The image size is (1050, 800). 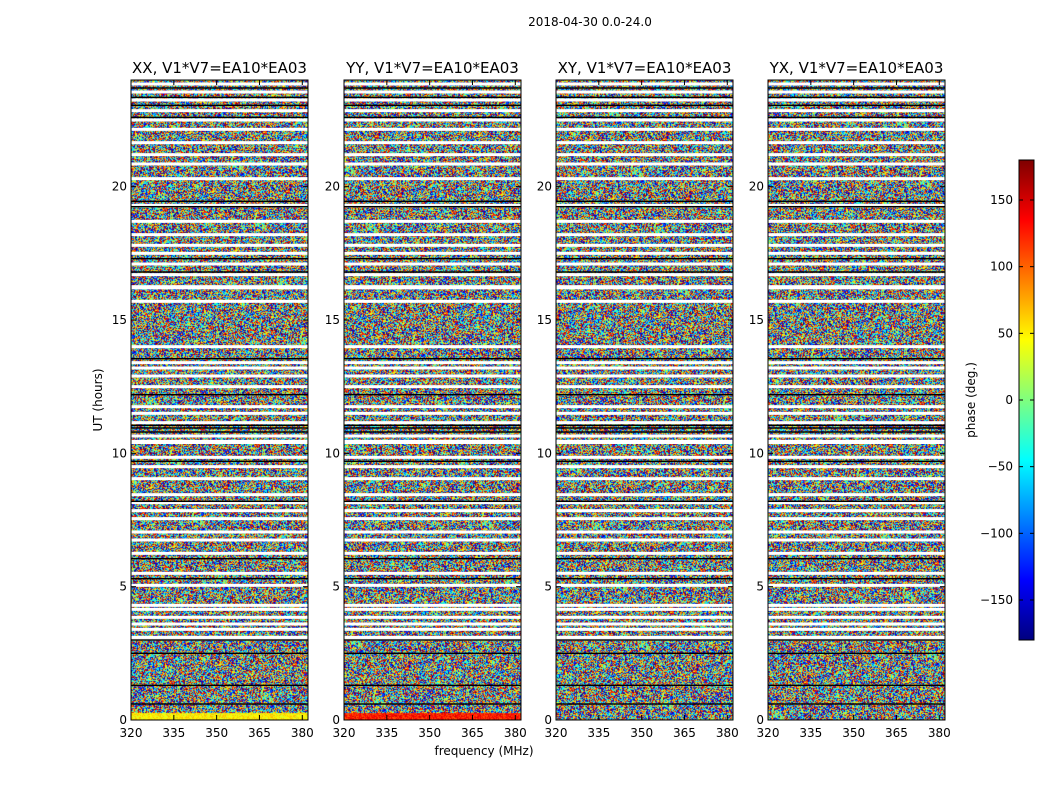 I want to click on x-tick-label: 380, so click(x=302, y=733).